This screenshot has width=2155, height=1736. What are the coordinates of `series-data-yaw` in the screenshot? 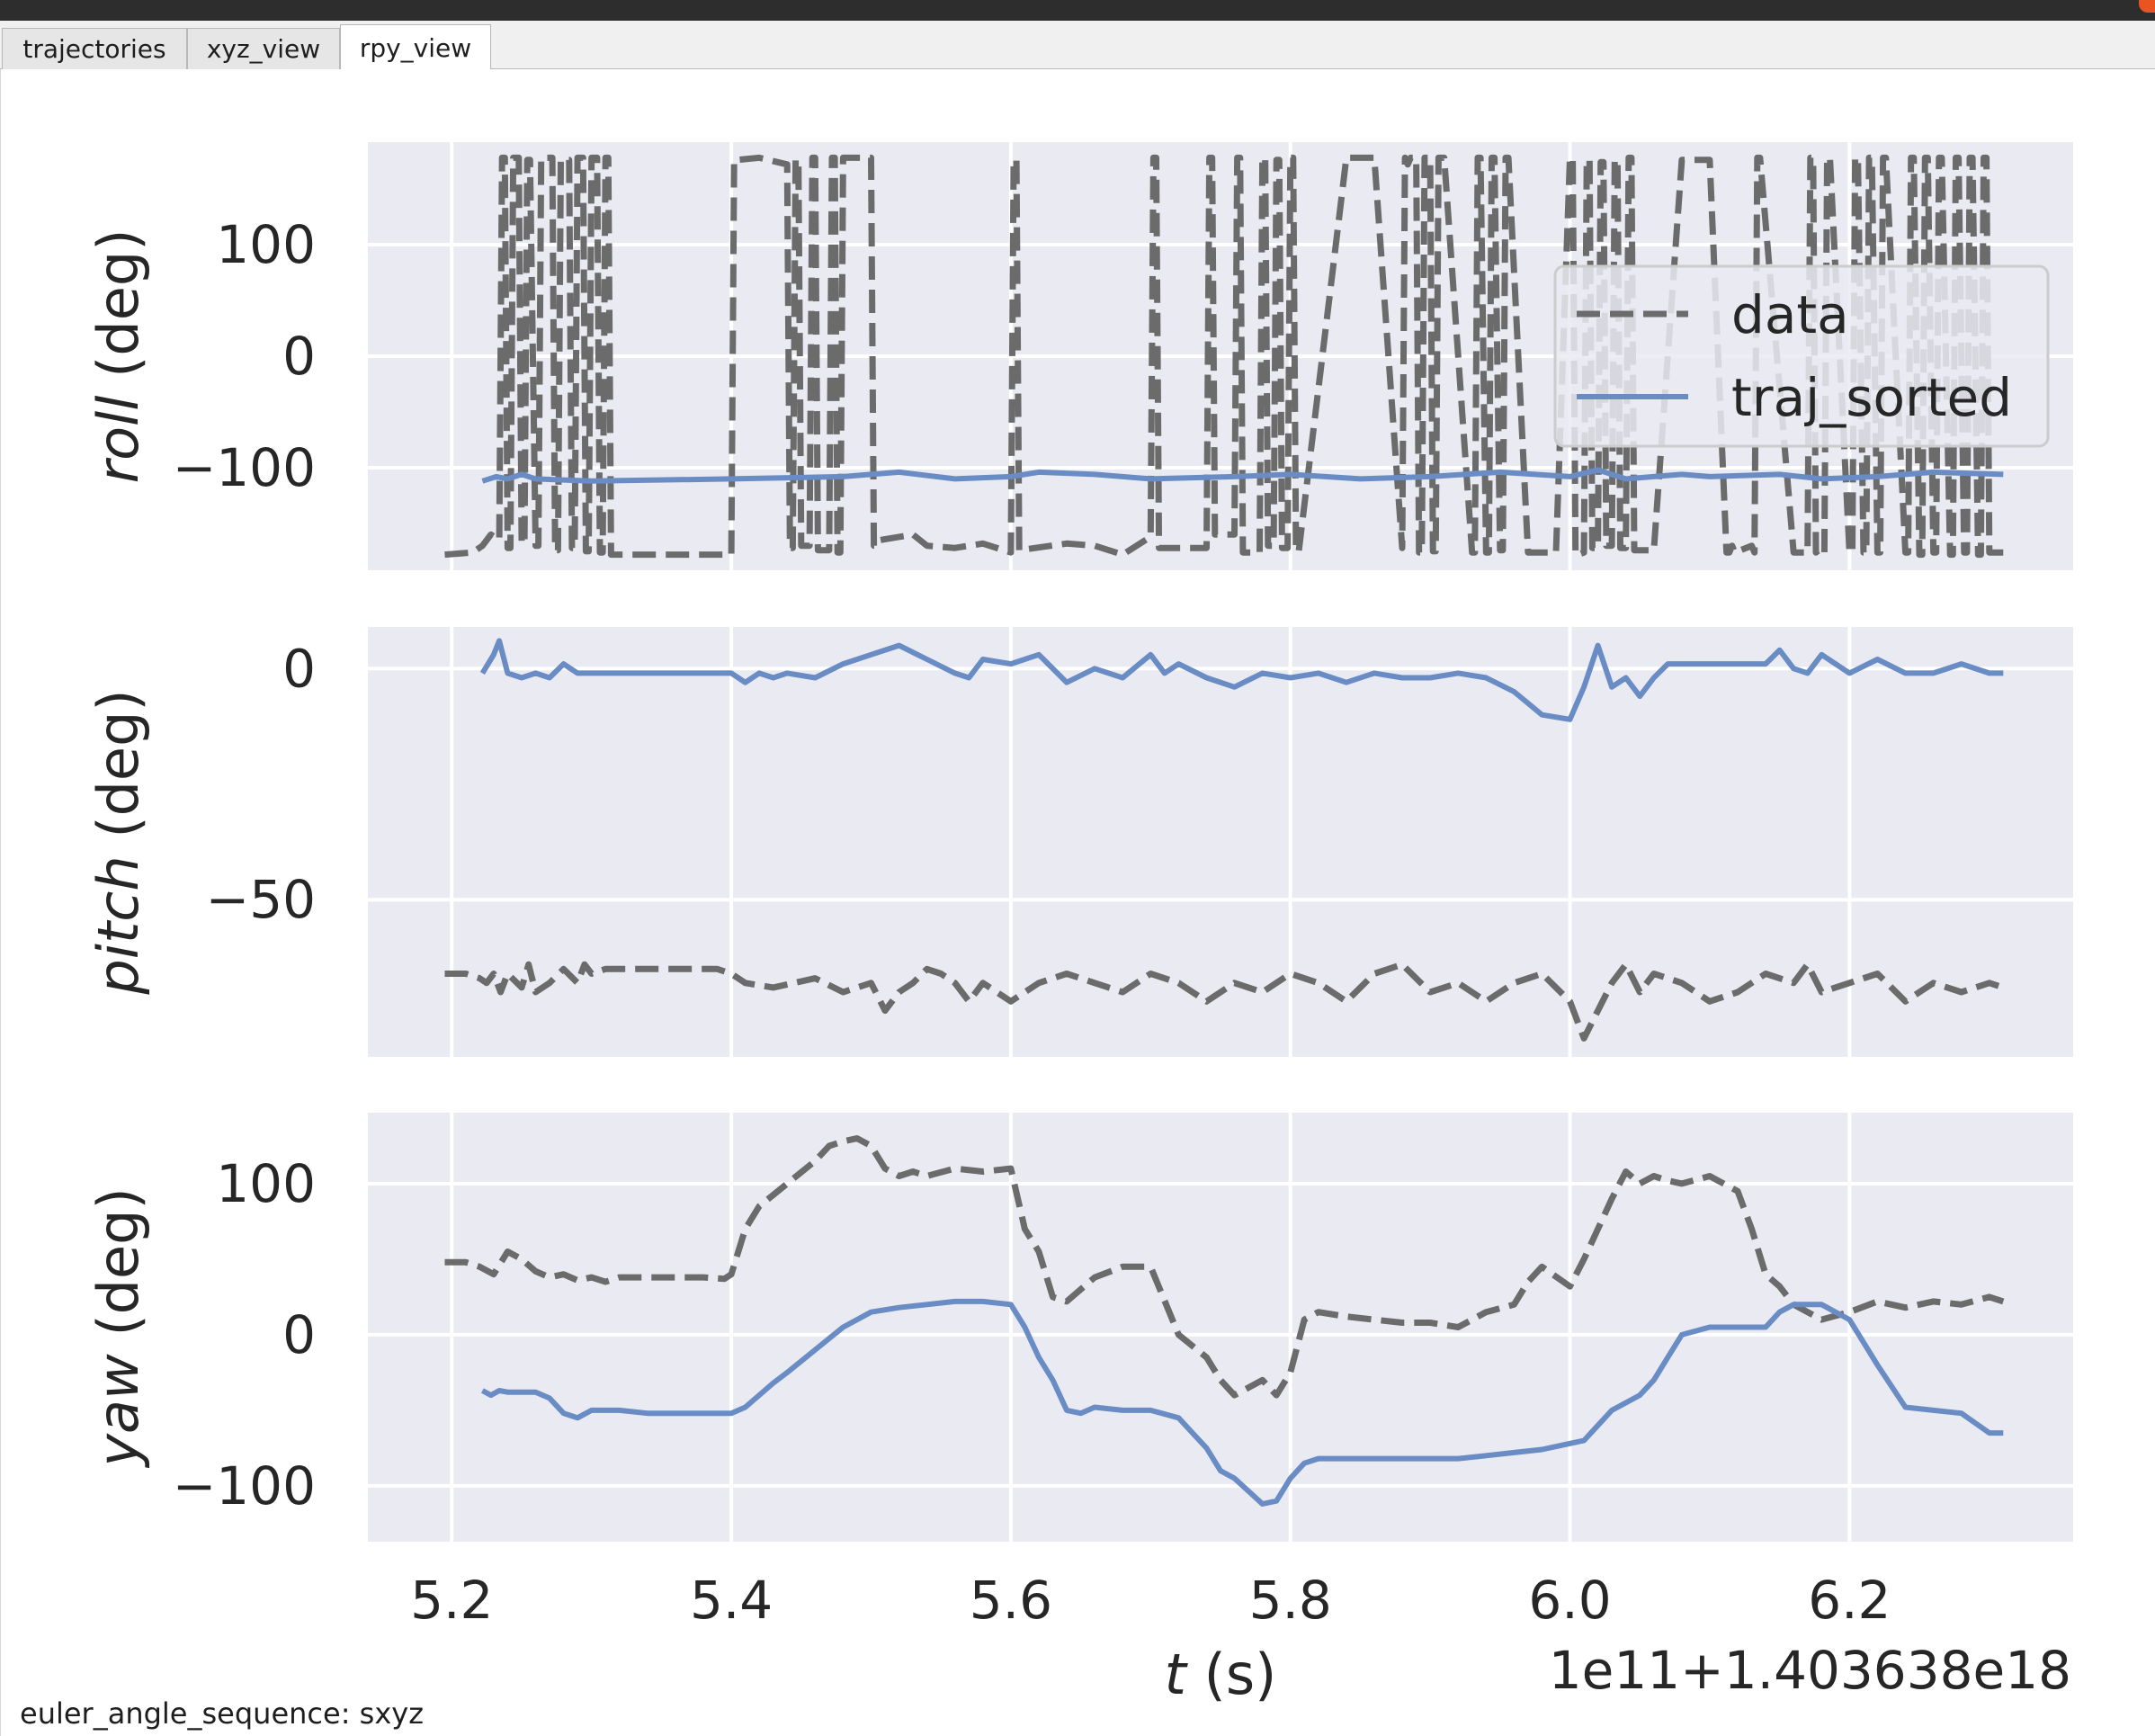 It's located at (1224, 1267).